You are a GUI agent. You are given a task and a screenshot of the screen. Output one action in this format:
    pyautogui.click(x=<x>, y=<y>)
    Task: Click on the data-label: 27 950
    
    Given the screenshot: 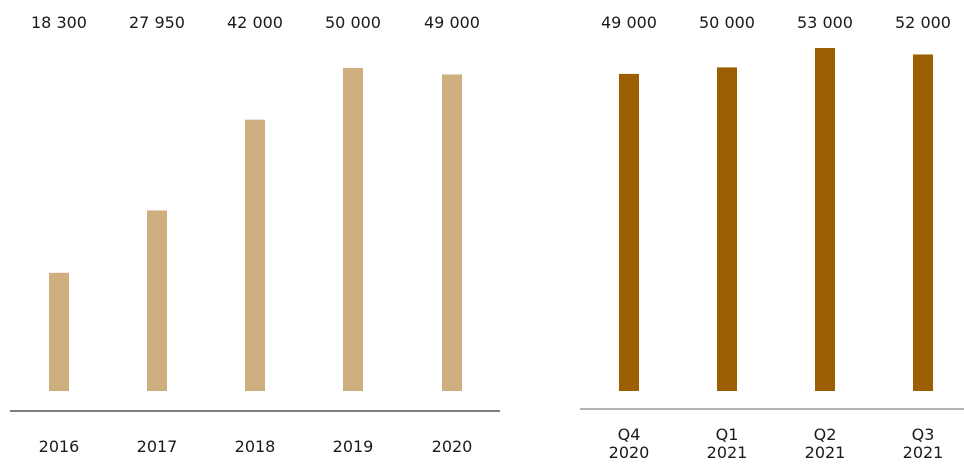 What is the action you would take?
    pyautogui.click(x=157, y=22)
    